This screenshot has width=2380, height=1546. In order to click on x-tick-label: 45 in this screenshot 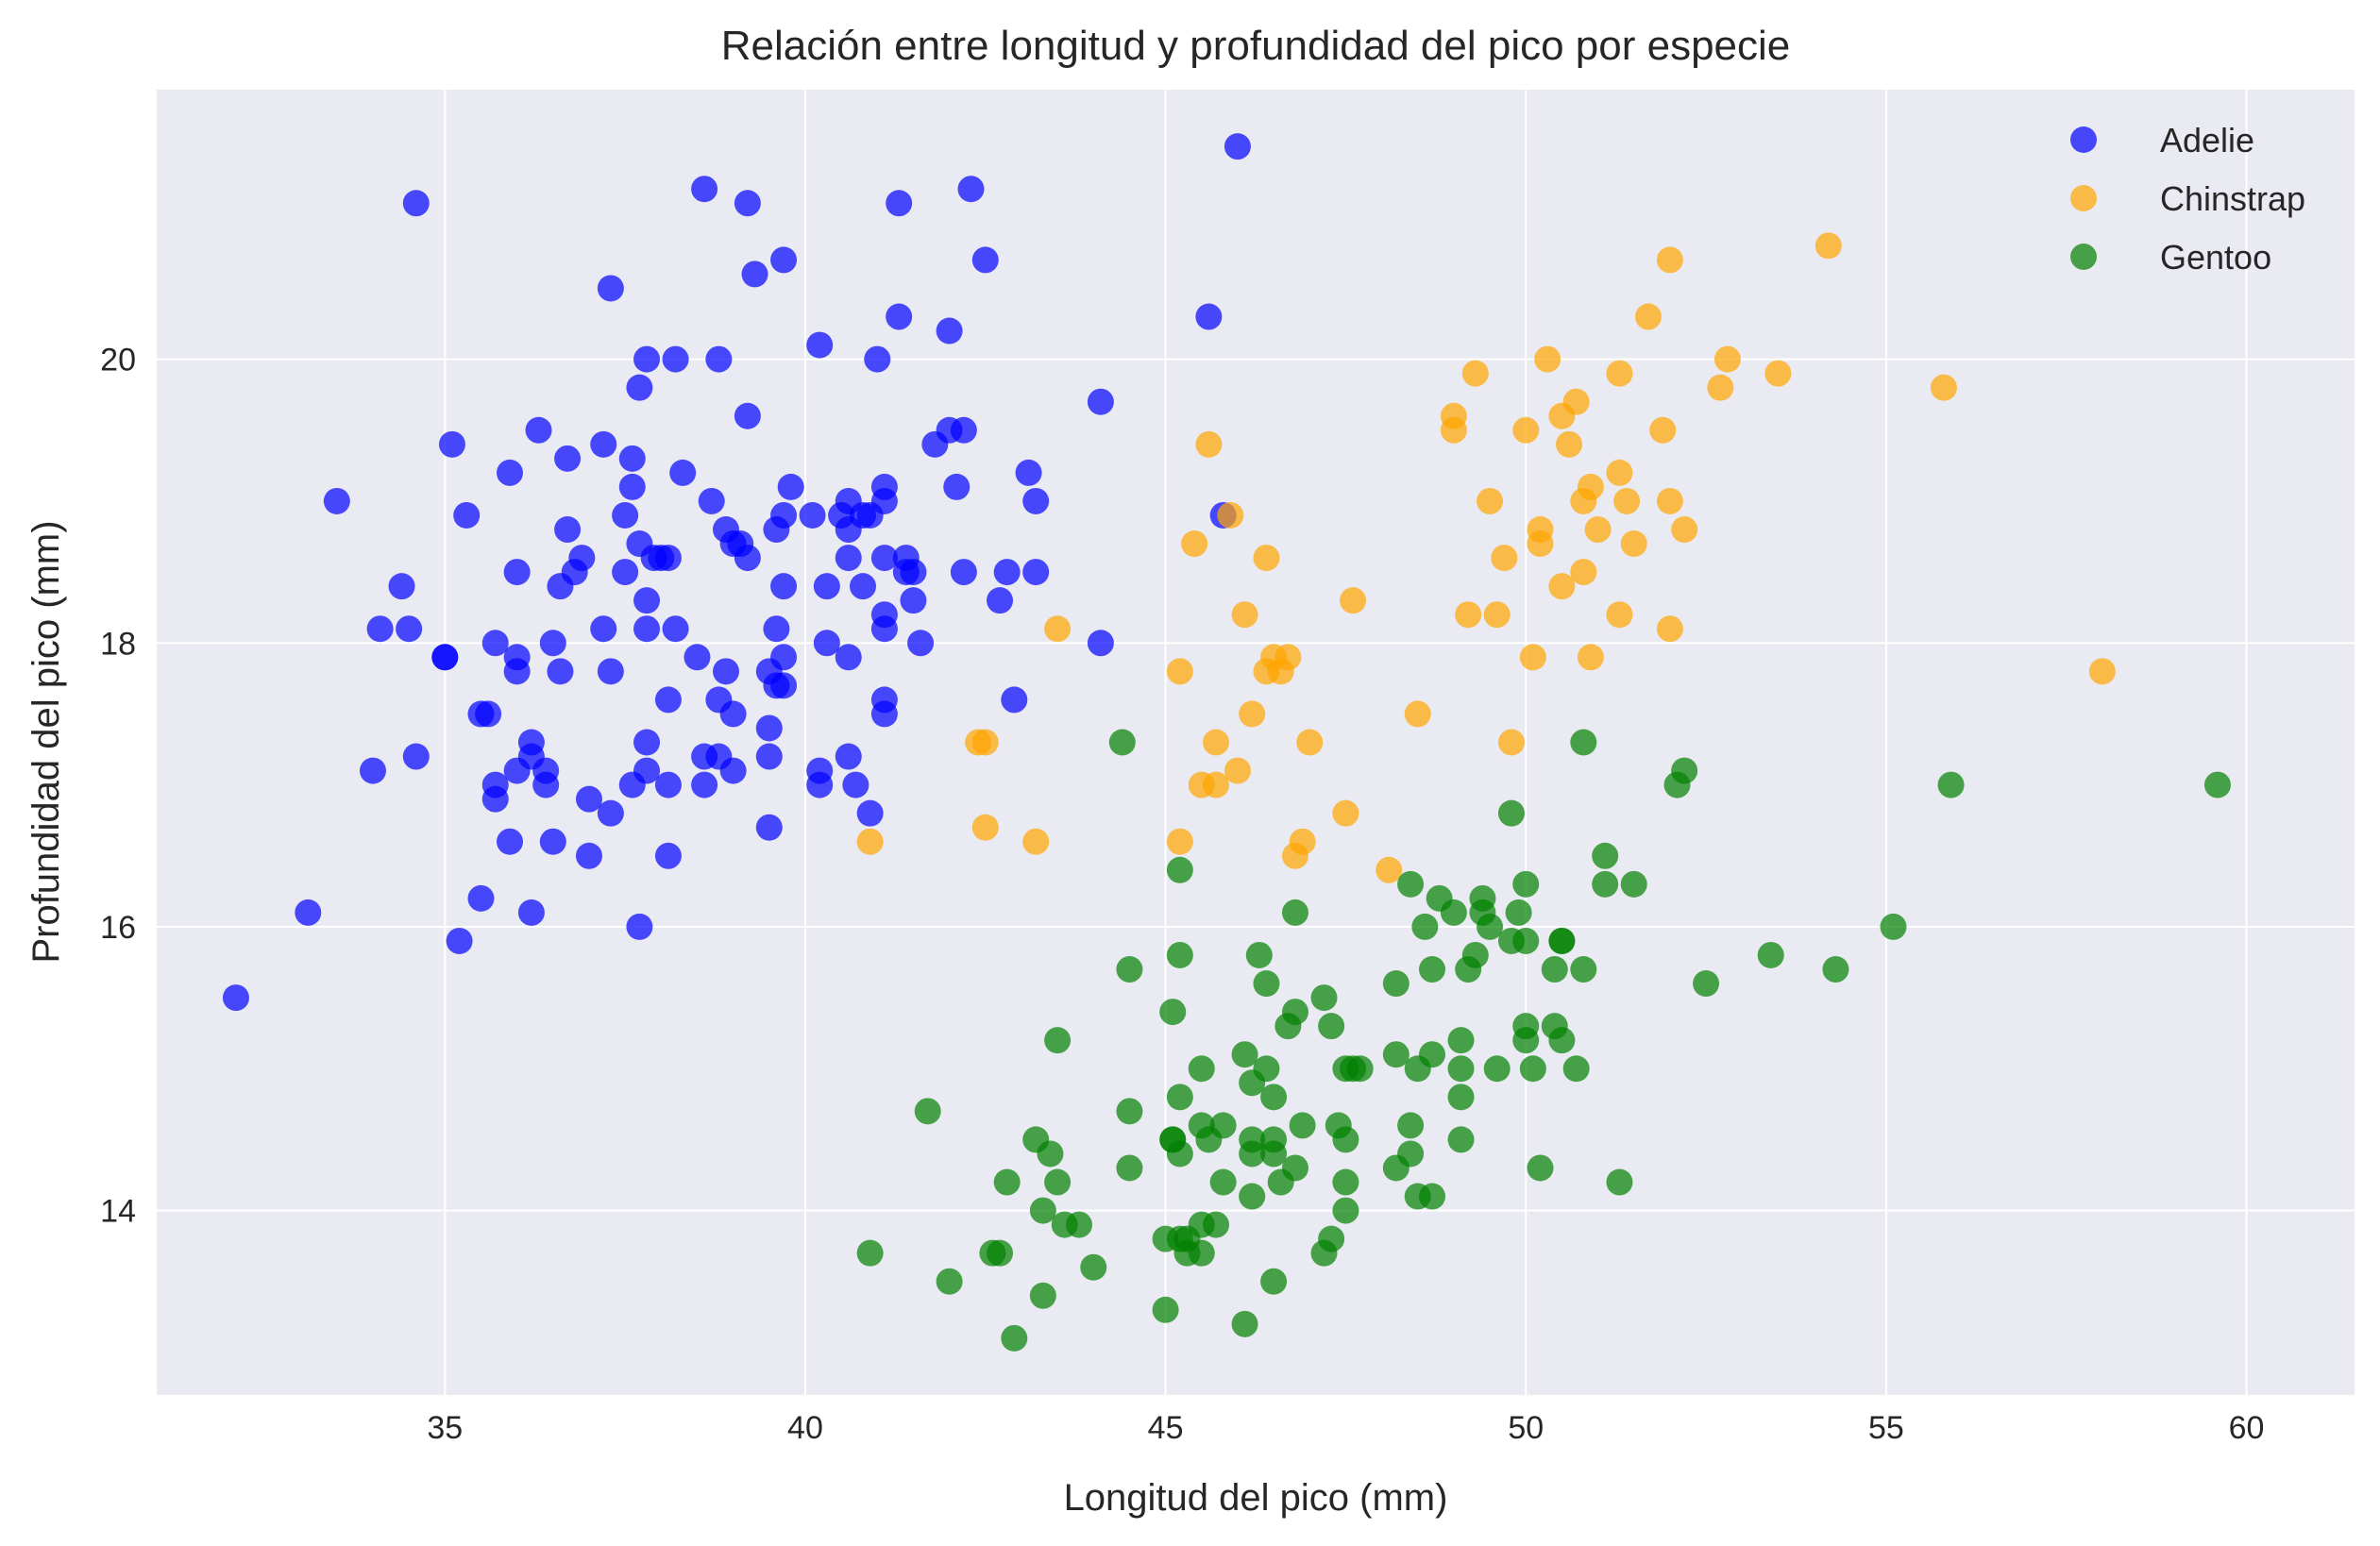, I will do `click(1166, 1428)`.